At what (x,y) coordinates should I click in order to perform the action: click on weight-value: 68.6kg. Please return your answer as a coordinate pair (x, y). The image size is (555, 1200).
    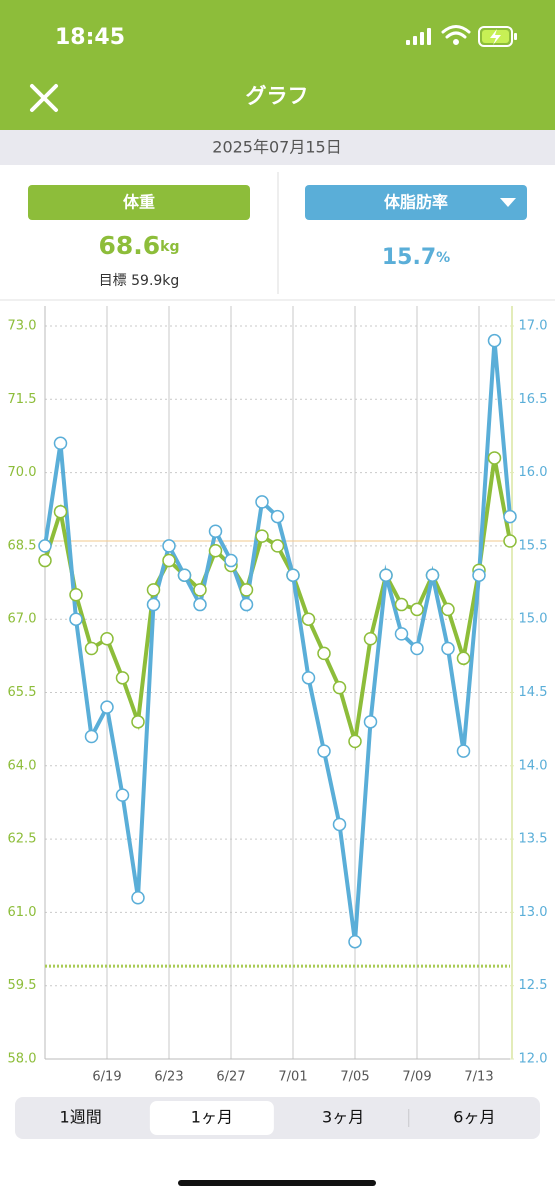
    Looking at the image, I should click on (138, 245).